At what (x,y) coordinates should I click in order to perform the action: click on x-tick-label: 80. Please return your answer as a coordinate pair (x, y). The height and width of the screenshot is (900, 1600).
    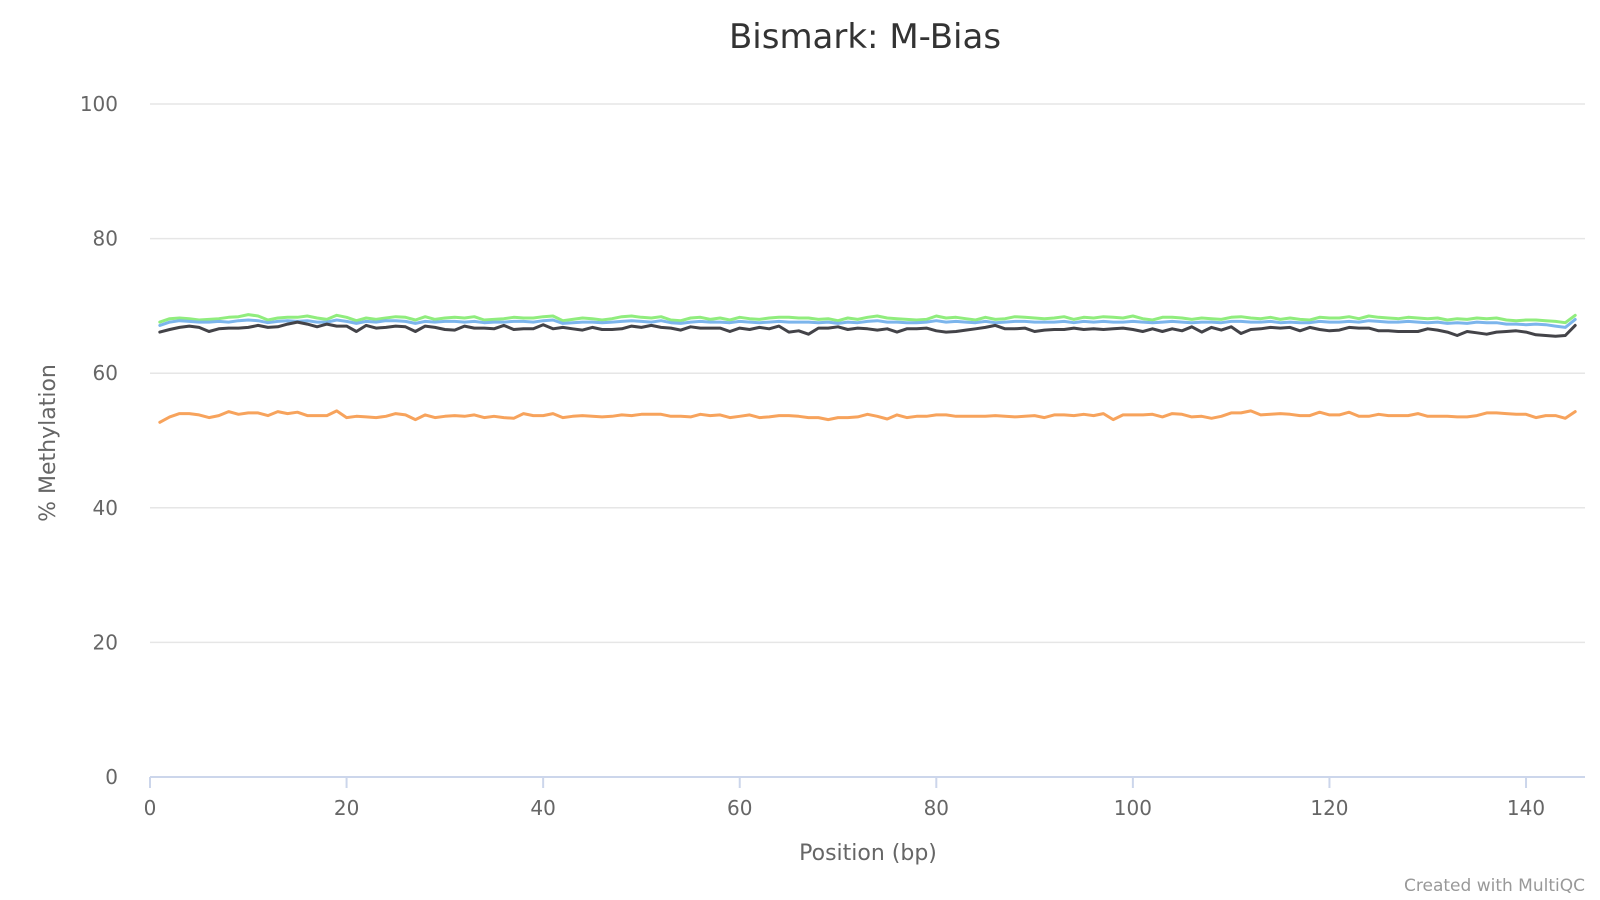
    Looking at the image, I should click on (936, 808).